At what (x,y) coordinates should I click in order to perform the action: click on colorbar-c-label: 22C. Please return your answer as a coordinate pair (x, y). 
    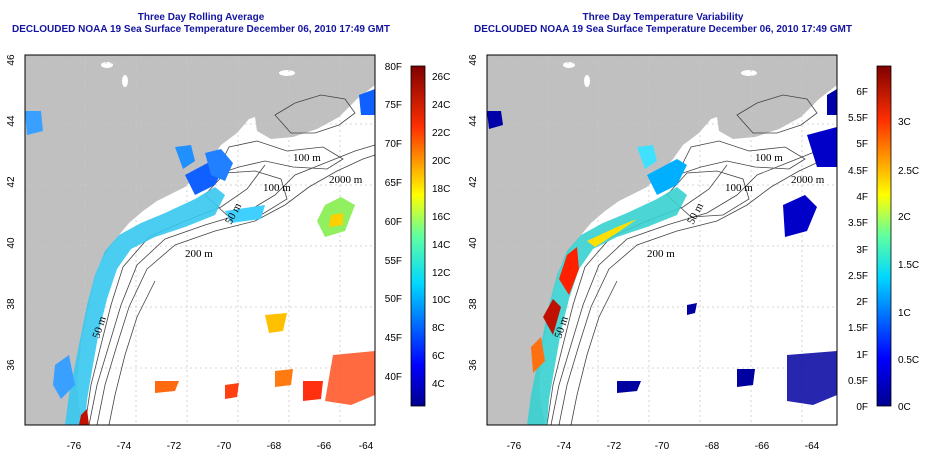
    Looking at the image, I should click on (441, 133).